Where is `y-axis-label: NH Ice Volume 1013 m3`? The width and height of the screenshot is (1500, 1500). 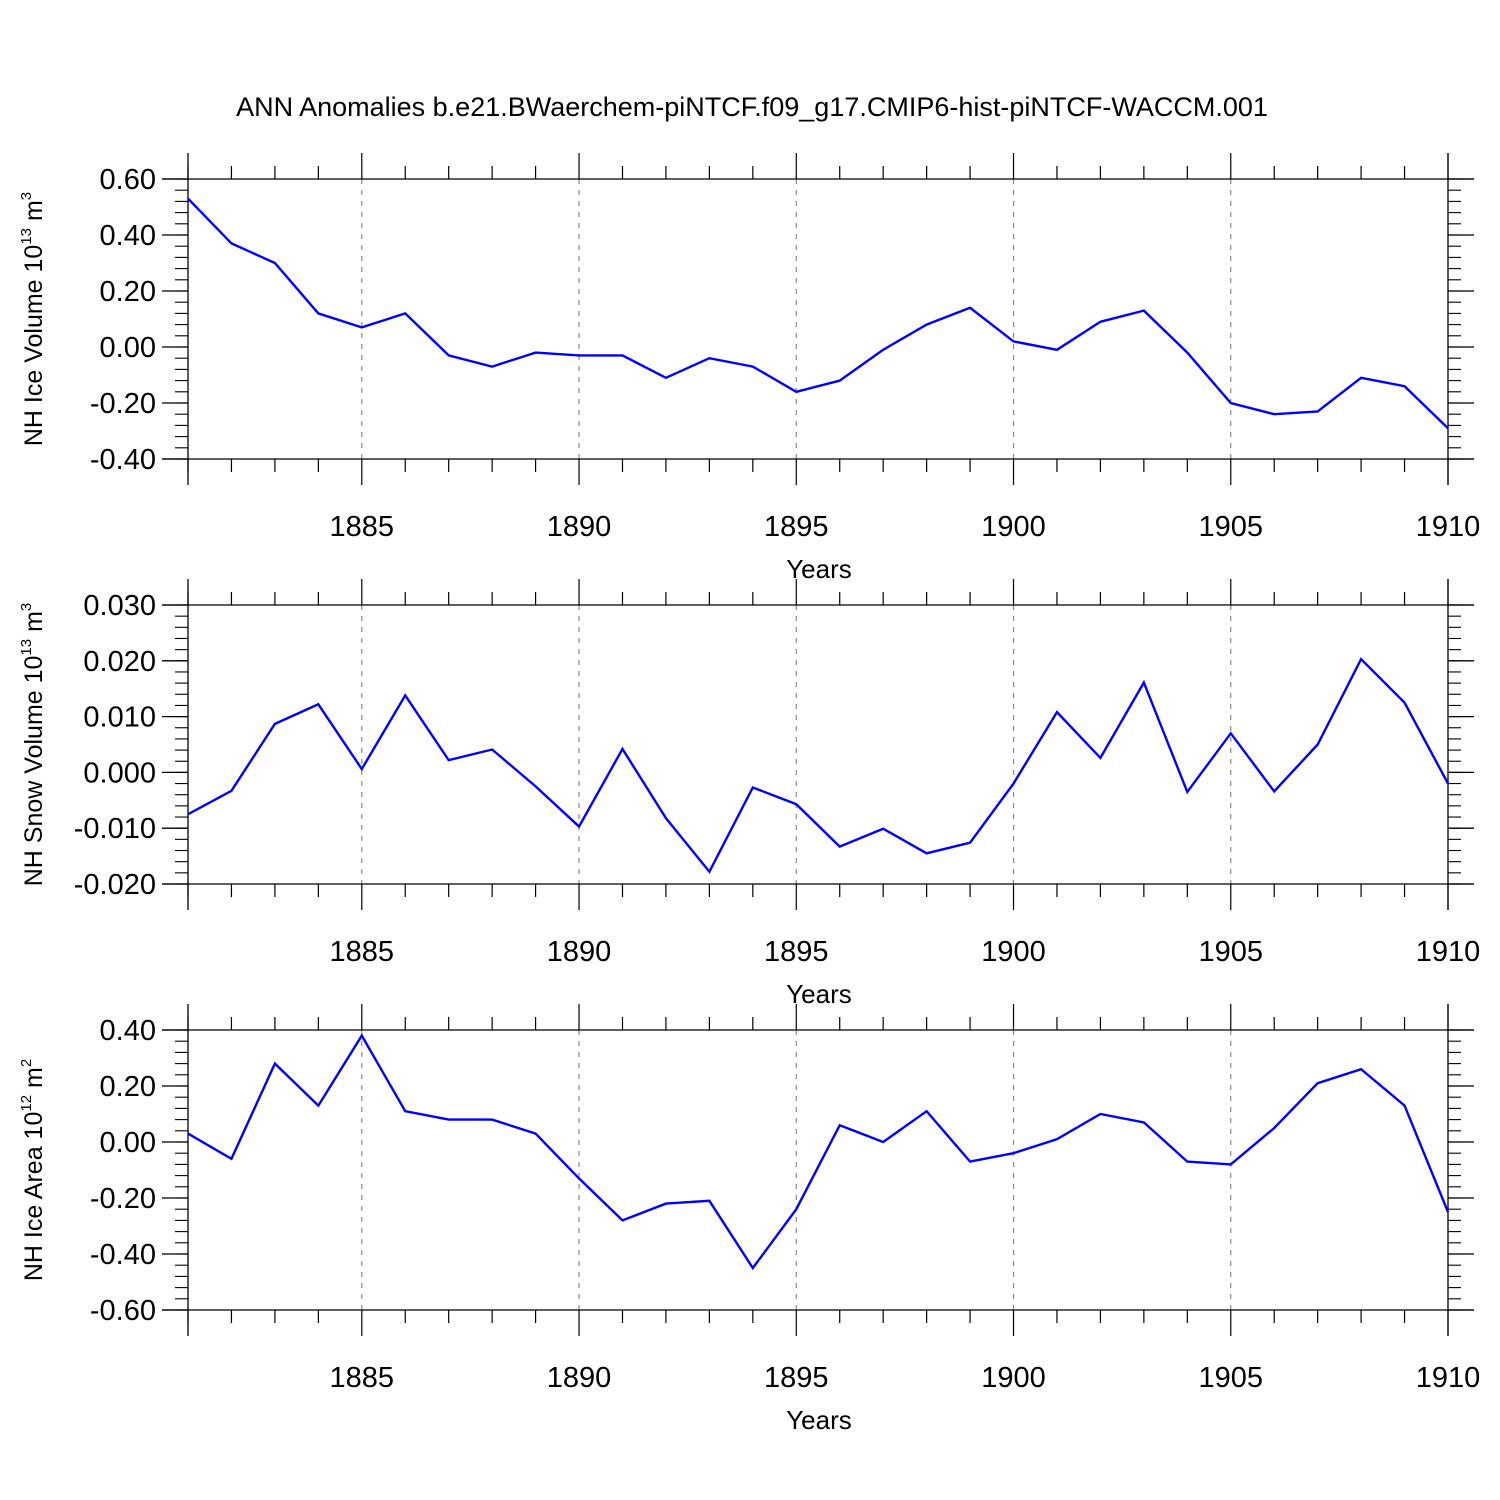 y-axis-label: NH Ice Volume 1013 m3 is located at coordinates (33, 319).